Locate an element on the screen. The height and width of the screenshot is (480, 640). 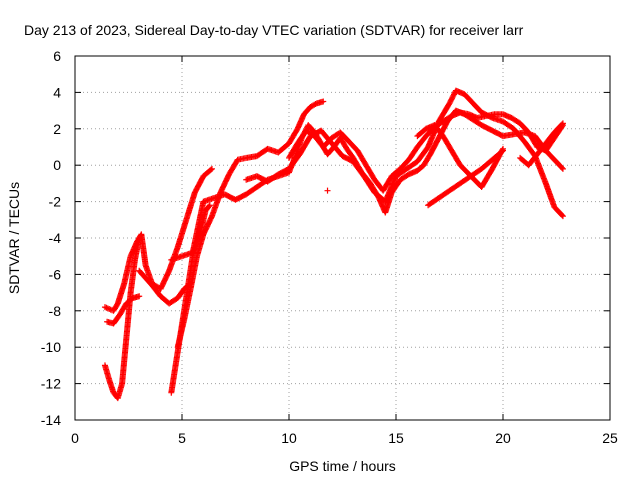
y-tick-label: 4 is located at coordinates (57, 92).